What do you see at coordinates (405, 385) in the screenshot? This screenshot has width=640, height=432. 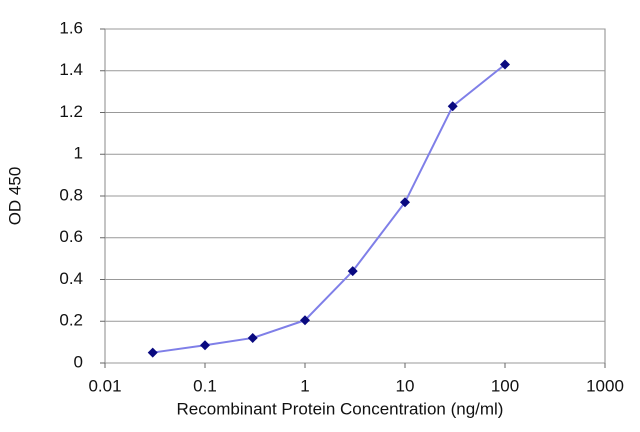 I see `x-tick-label: 10` at bounding box center [405, 385].